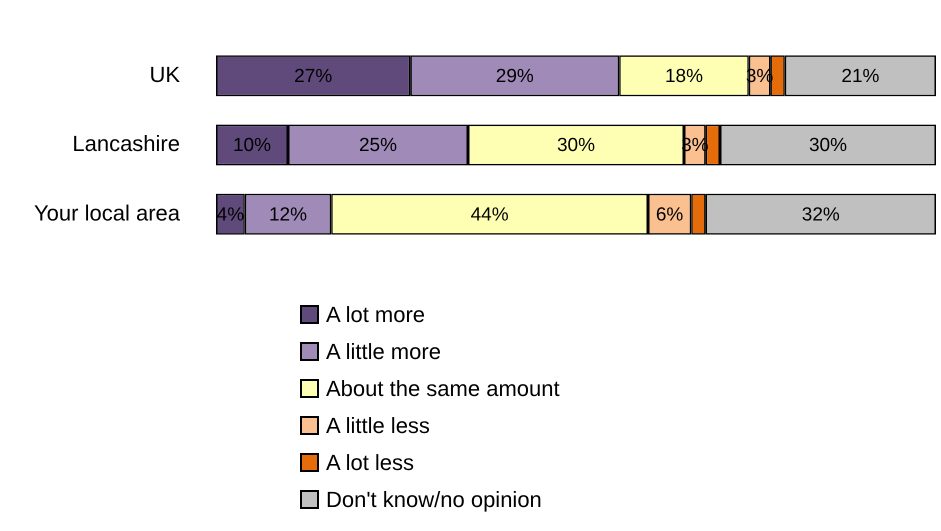 The height and width of the screenshot is (531, 941). What do you see at coordinates (288, 215) in the screenshot?
I see `data-label: 12%` at bounding box center [288, 215].